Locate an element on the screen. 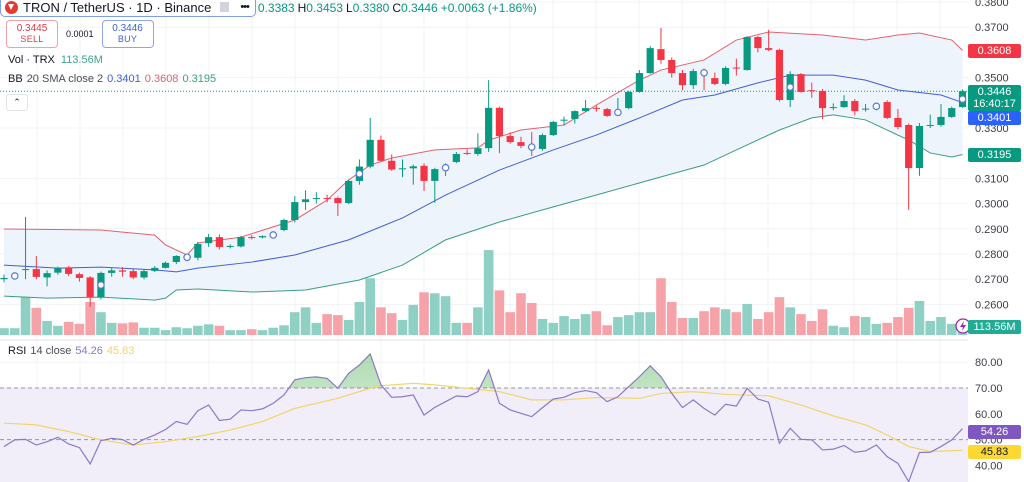 This screenshot has height=482, width=1024. rsi-legend: RSI 14 close 54.26 45.83 is located at coordinates (71, 351).